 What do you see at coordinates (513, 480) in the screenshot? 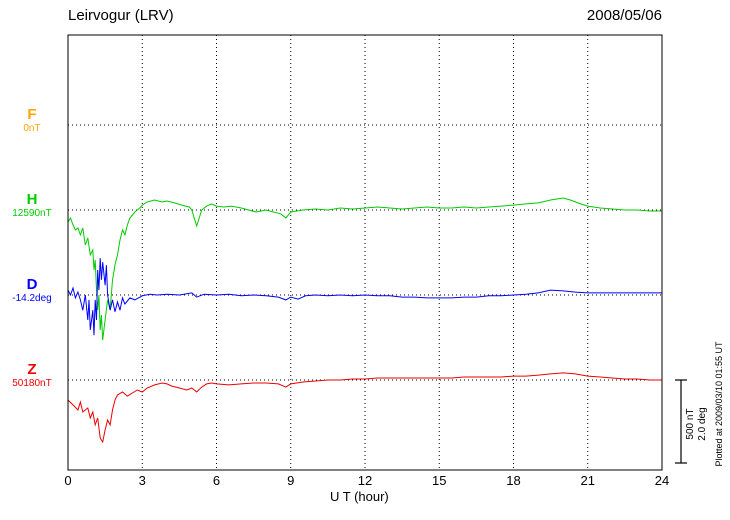
I see `x-tick-label: 18` at bounding box center [513, 480].